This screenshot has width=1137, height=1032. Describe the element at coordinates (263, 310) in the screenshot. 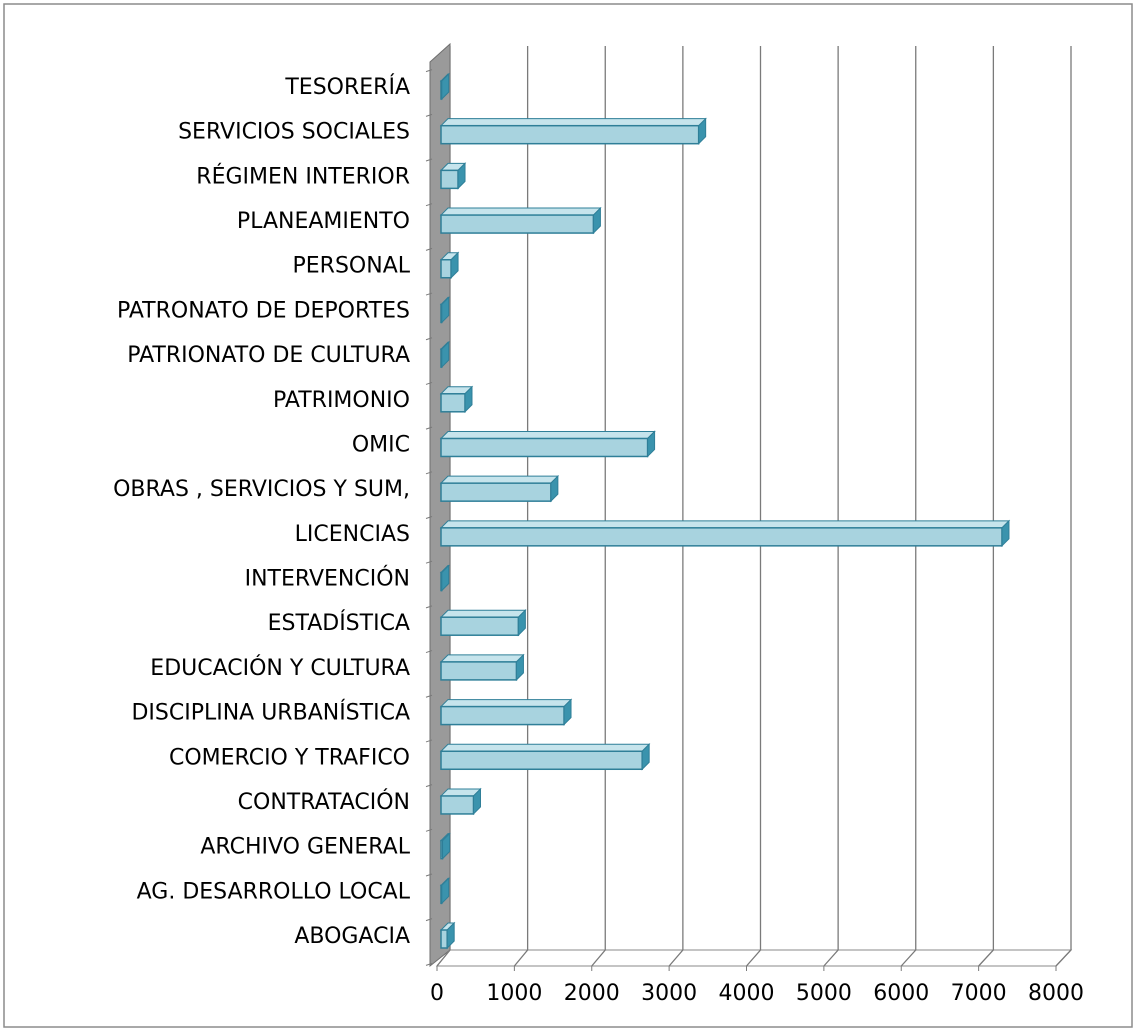

I see `y-tick-label: PATRONATO DE DEPORTES` at that location.